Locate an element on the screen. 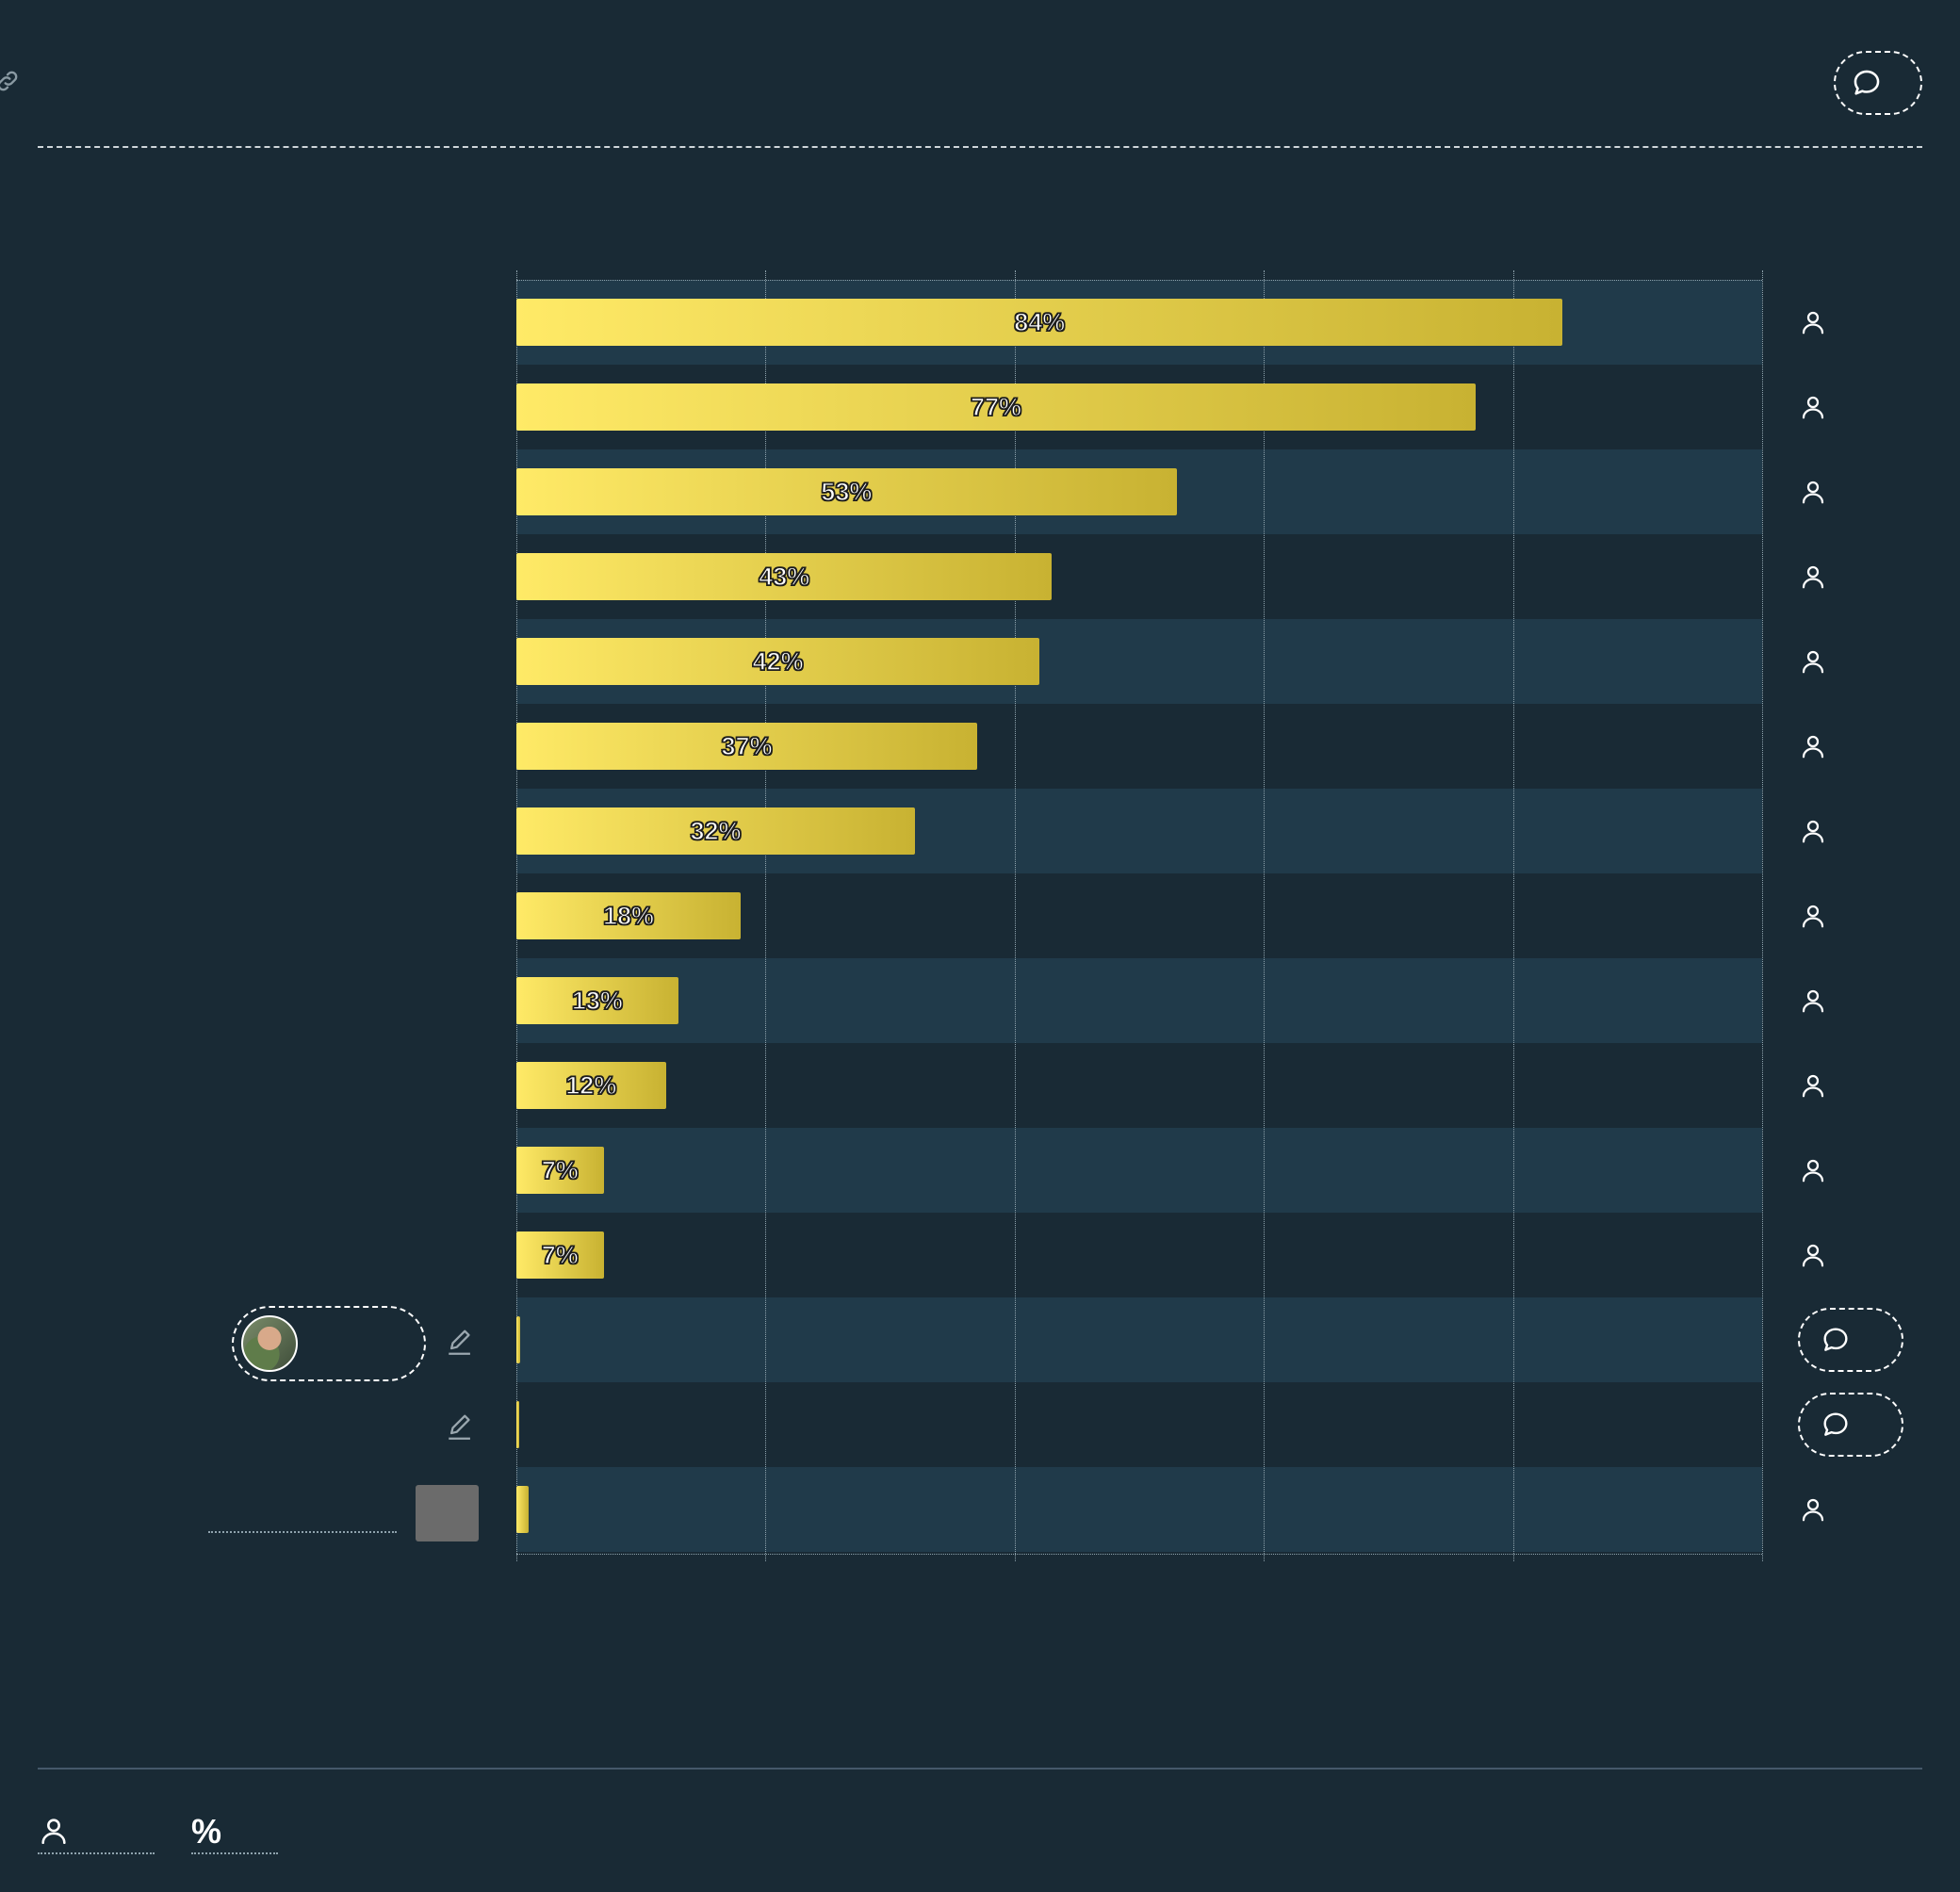 This screenshot has width=1960, height=1892. bar-label: 13% is located at coordinates (597, 1000).